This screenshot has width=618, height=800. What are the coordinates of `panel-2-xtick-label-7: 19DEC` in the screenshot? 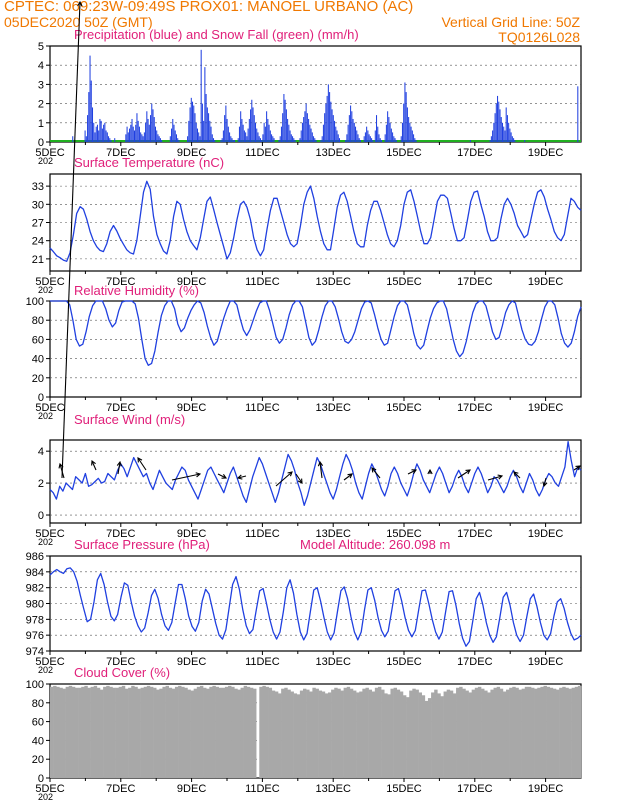 It's located at (546, 282).